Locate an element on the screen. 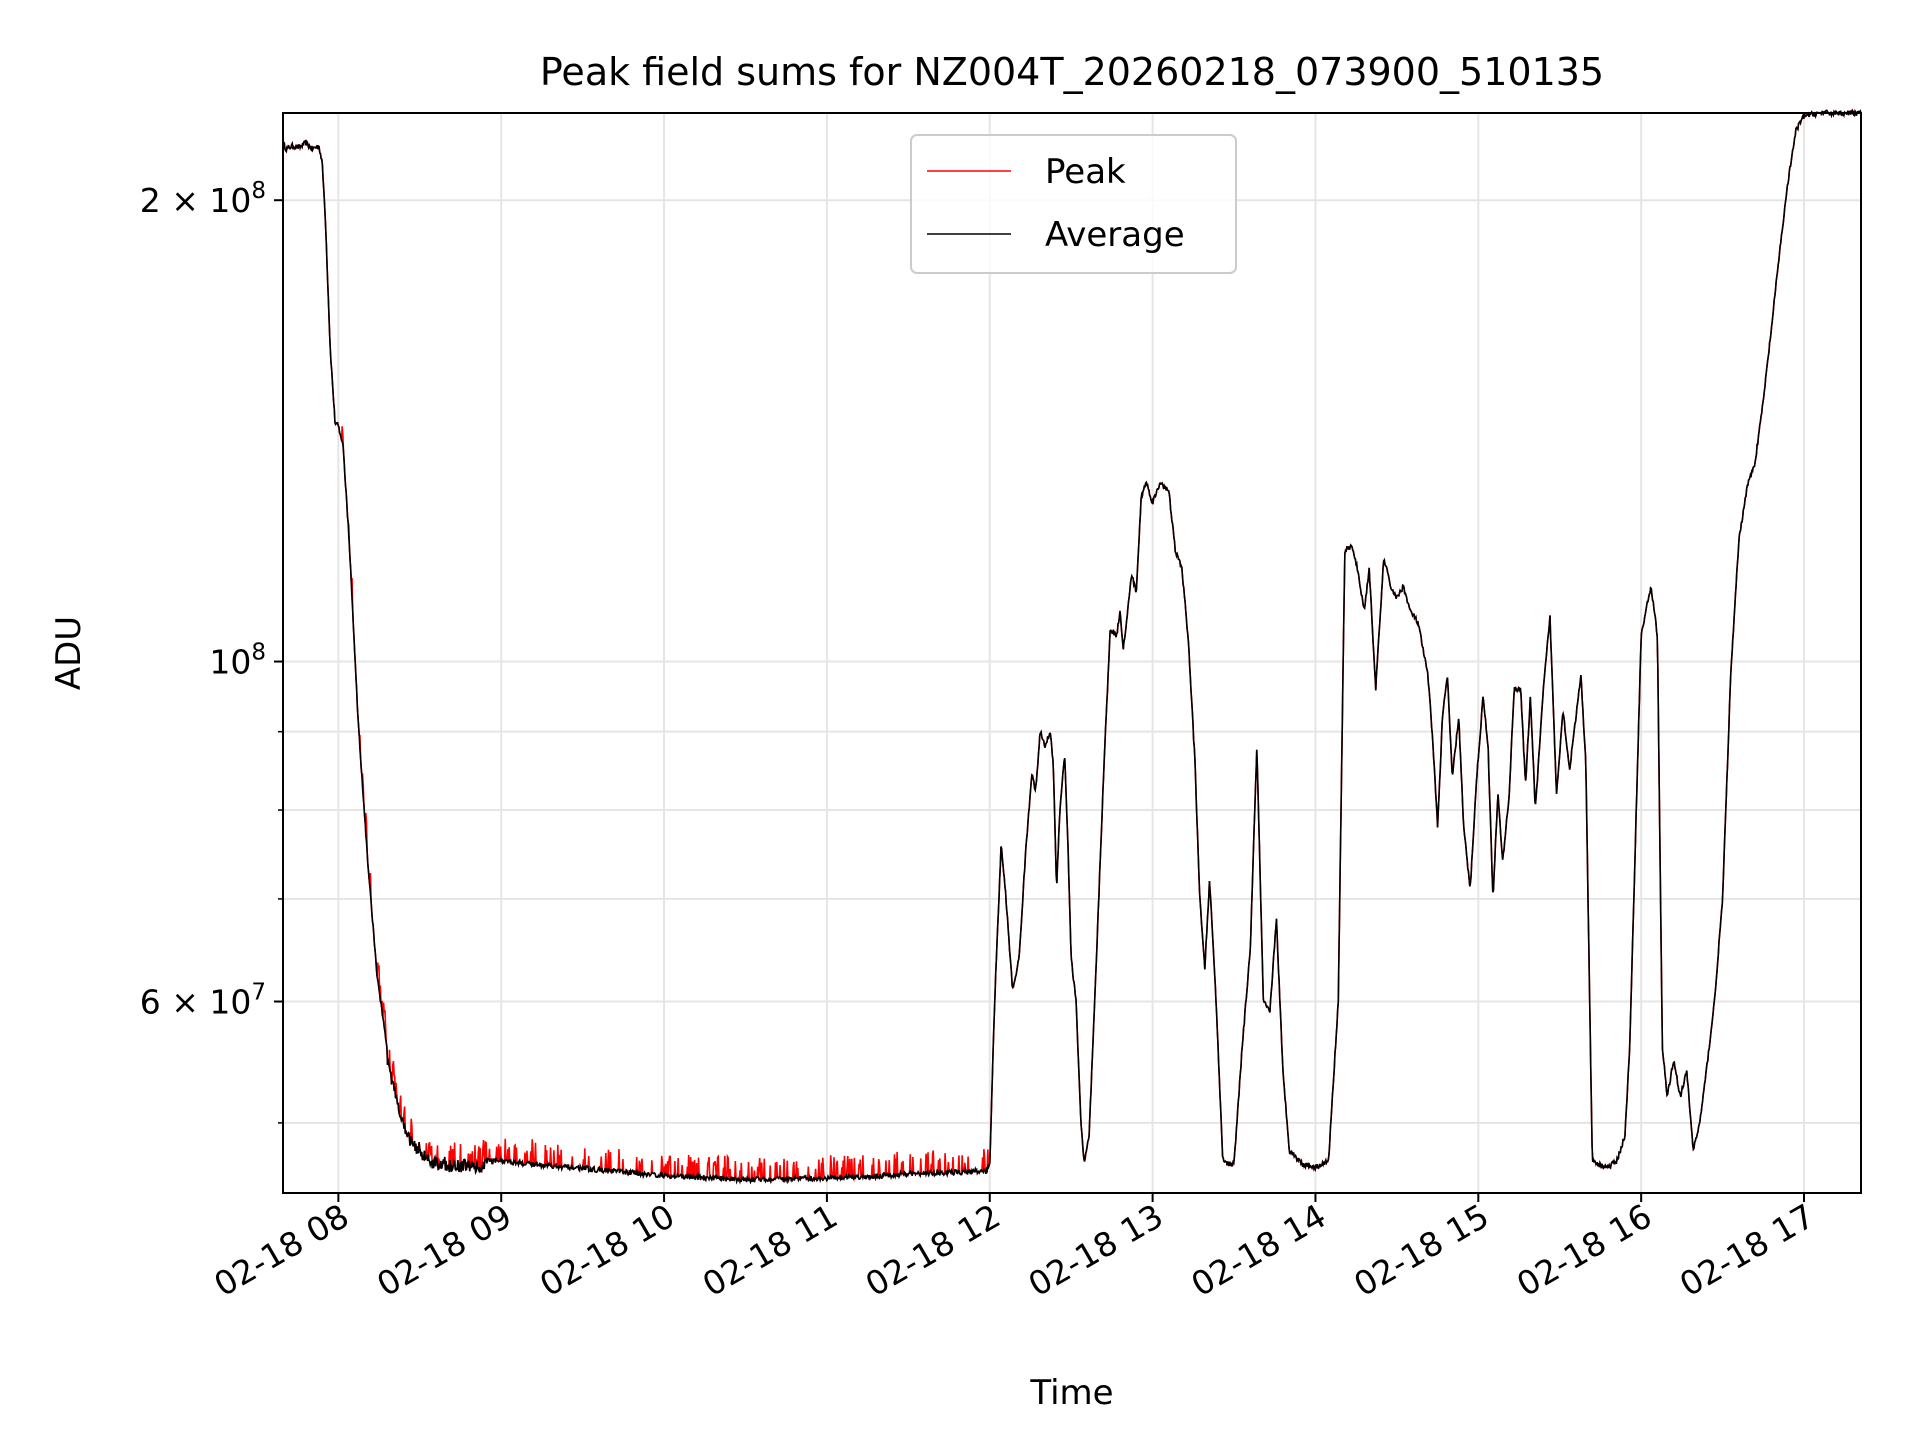 This screenshot has width=1920, height=1440. y-tick-label: 6 × 107 is located at coordinates (203, 1001).